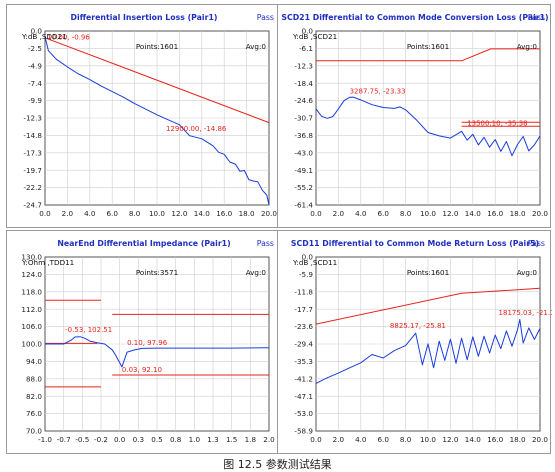 This screenshot has height=472, width=555. What do you see at coordinates (32, 187) in the screenshot?
I see `y-tick-label: -22.2` at bounding box center [32, 187].